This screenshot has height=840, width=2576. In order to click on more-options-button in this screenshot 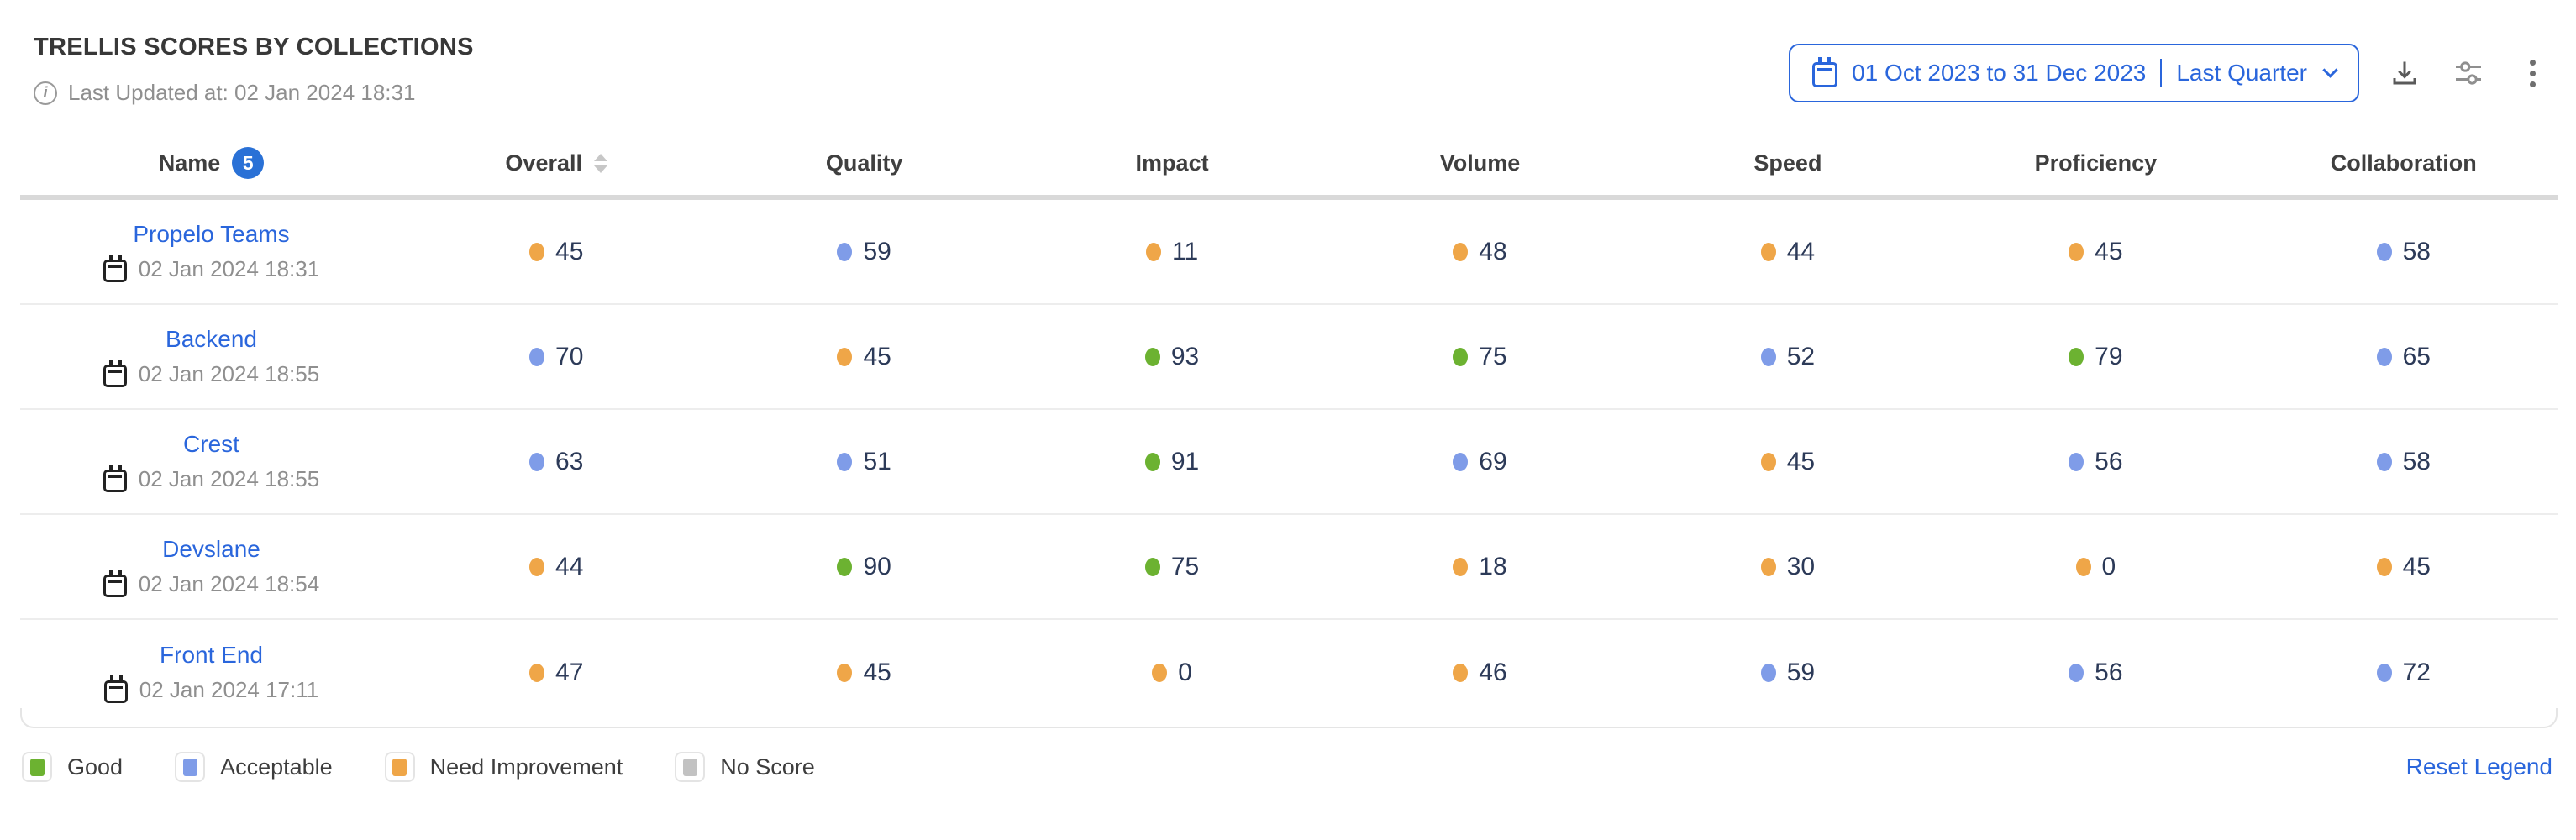, I will do `click(2532, 73)`.